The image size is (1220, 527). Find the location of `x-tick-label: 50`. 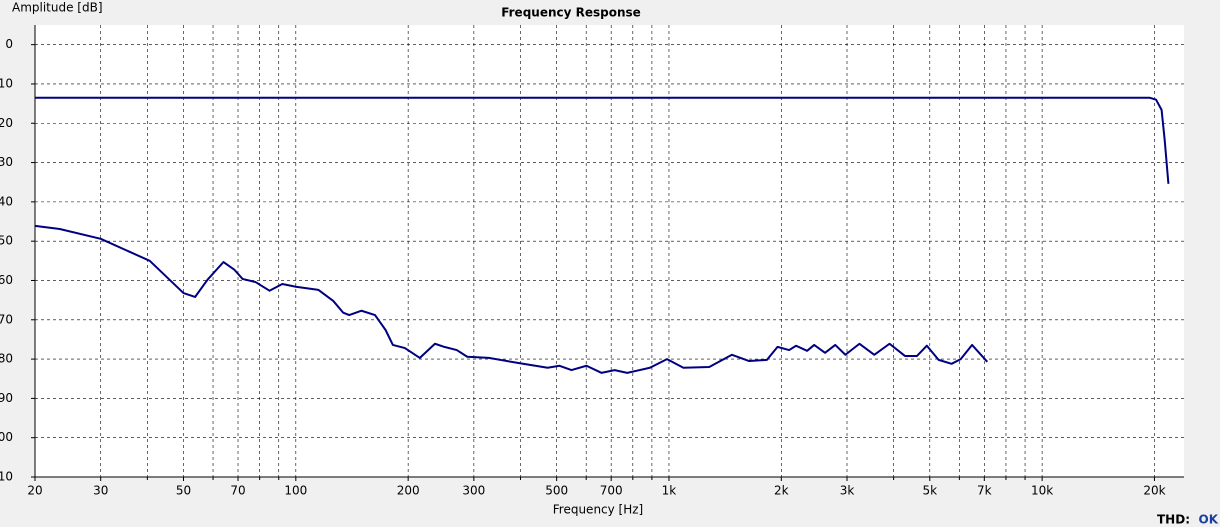

x-tick-label: 50 is located at coordinates (183, 491).